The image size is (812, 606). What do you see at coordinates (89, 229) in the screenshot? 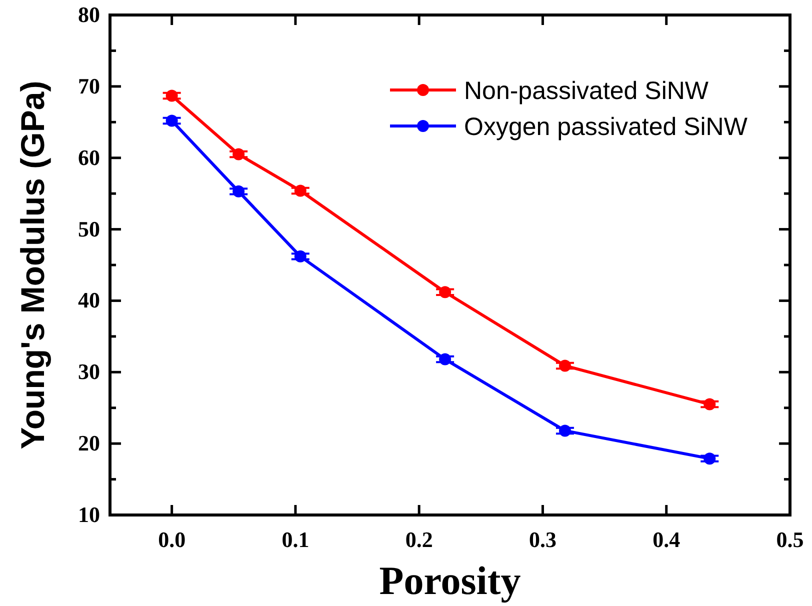
I see `y-tick-label: 50` at bounding box center [89, 229].